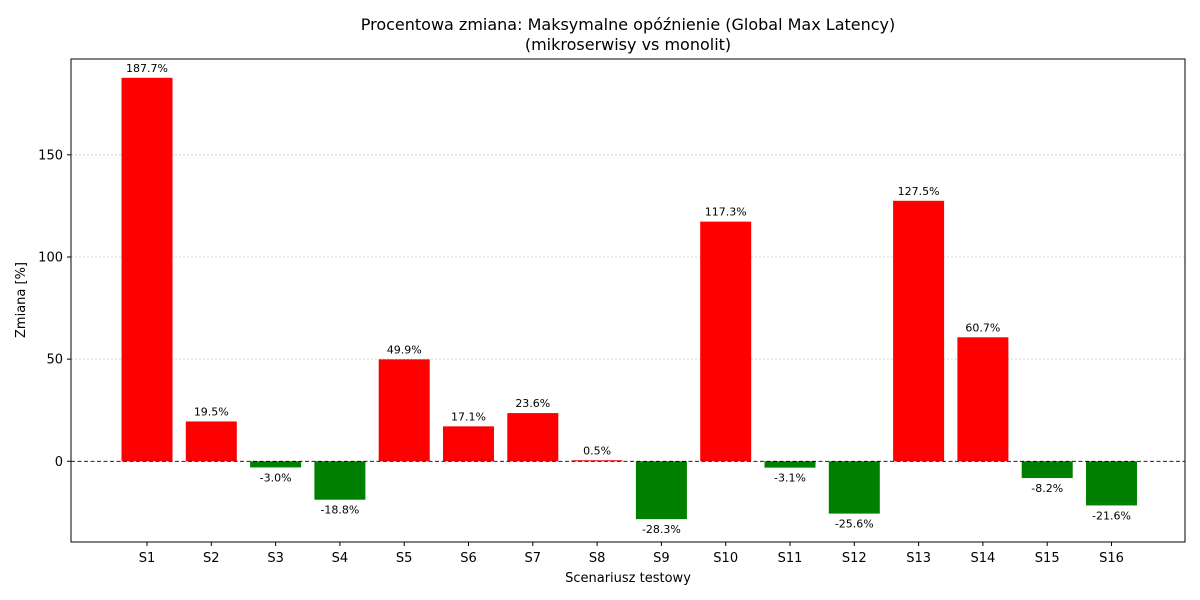  Describe the element at coordinates (59, 462) in the screenshot. I see `y-tick-label: 0` at that location.